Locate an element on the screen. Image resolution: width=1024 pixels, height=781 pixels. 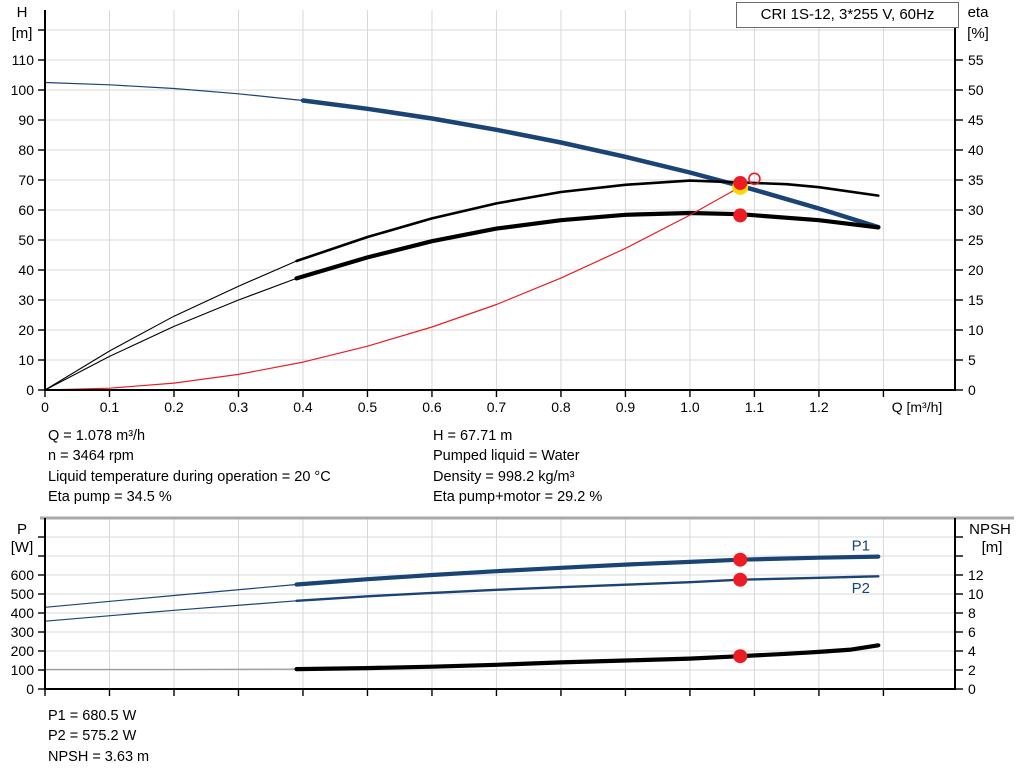
p1-curve-lead is located at coordinates (171, 595).